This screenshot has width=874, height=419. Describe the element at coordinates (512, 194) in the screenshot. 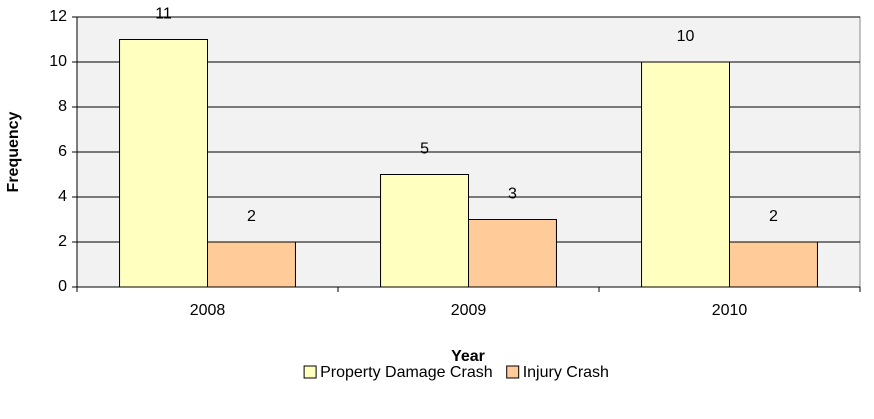

I see `data-label: 3` at that location.